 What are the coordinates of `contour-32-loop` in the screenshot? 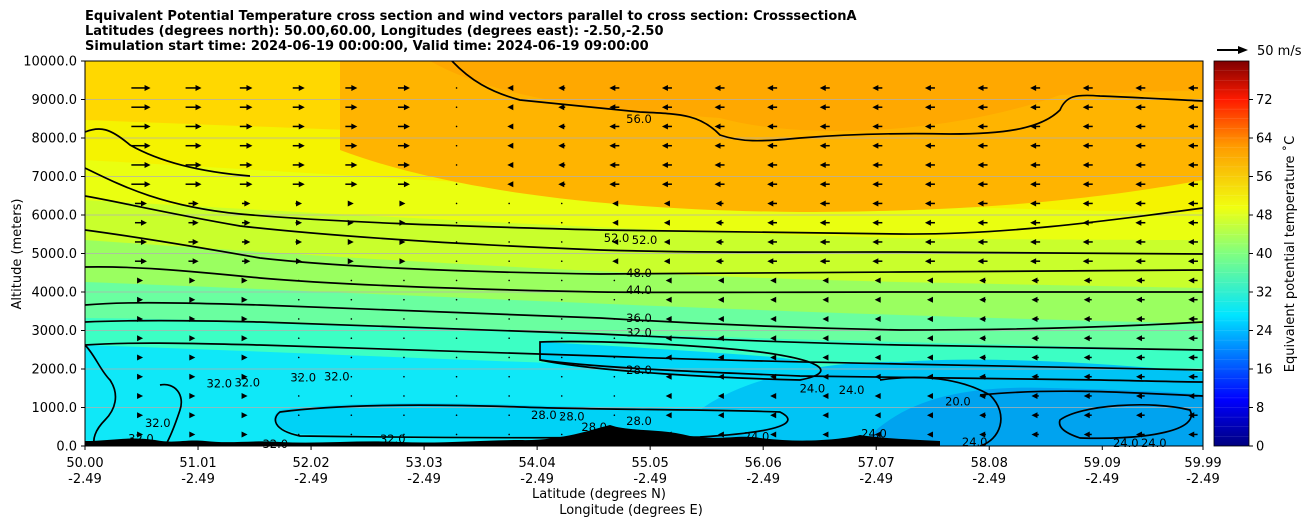 It's located at (171, 414).